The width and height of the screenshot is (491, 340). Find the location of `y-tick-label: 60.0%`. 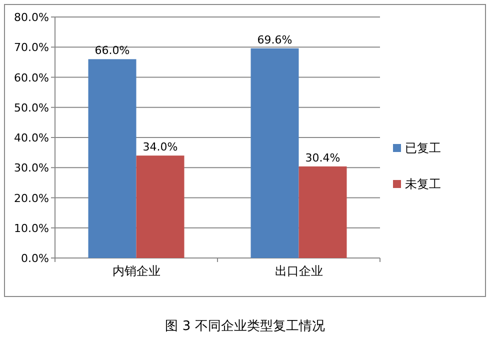

y-tick-label: 60.0% is located at coordinates (31, 77).